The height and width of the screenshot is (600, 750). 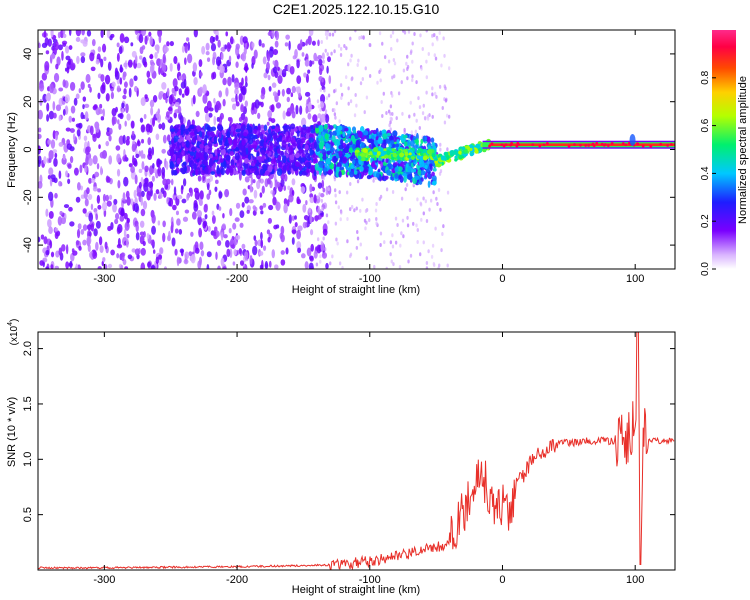 I want to click on spectrogram-x-axis-label: Height of straight line (km), so click(x=356, y=290).